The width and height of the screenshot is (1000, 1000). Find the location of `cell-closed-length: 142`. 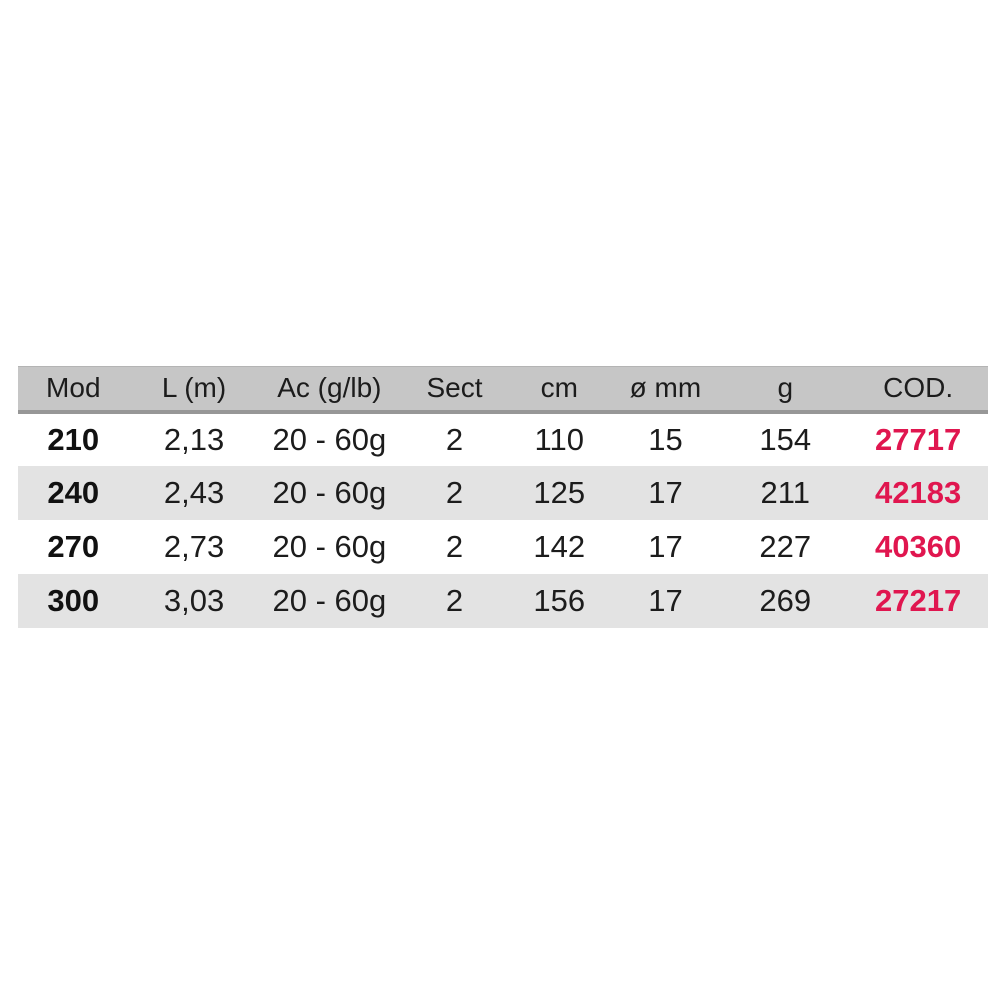

cell-closed-length: 142 is located at coordinates (559, 546).